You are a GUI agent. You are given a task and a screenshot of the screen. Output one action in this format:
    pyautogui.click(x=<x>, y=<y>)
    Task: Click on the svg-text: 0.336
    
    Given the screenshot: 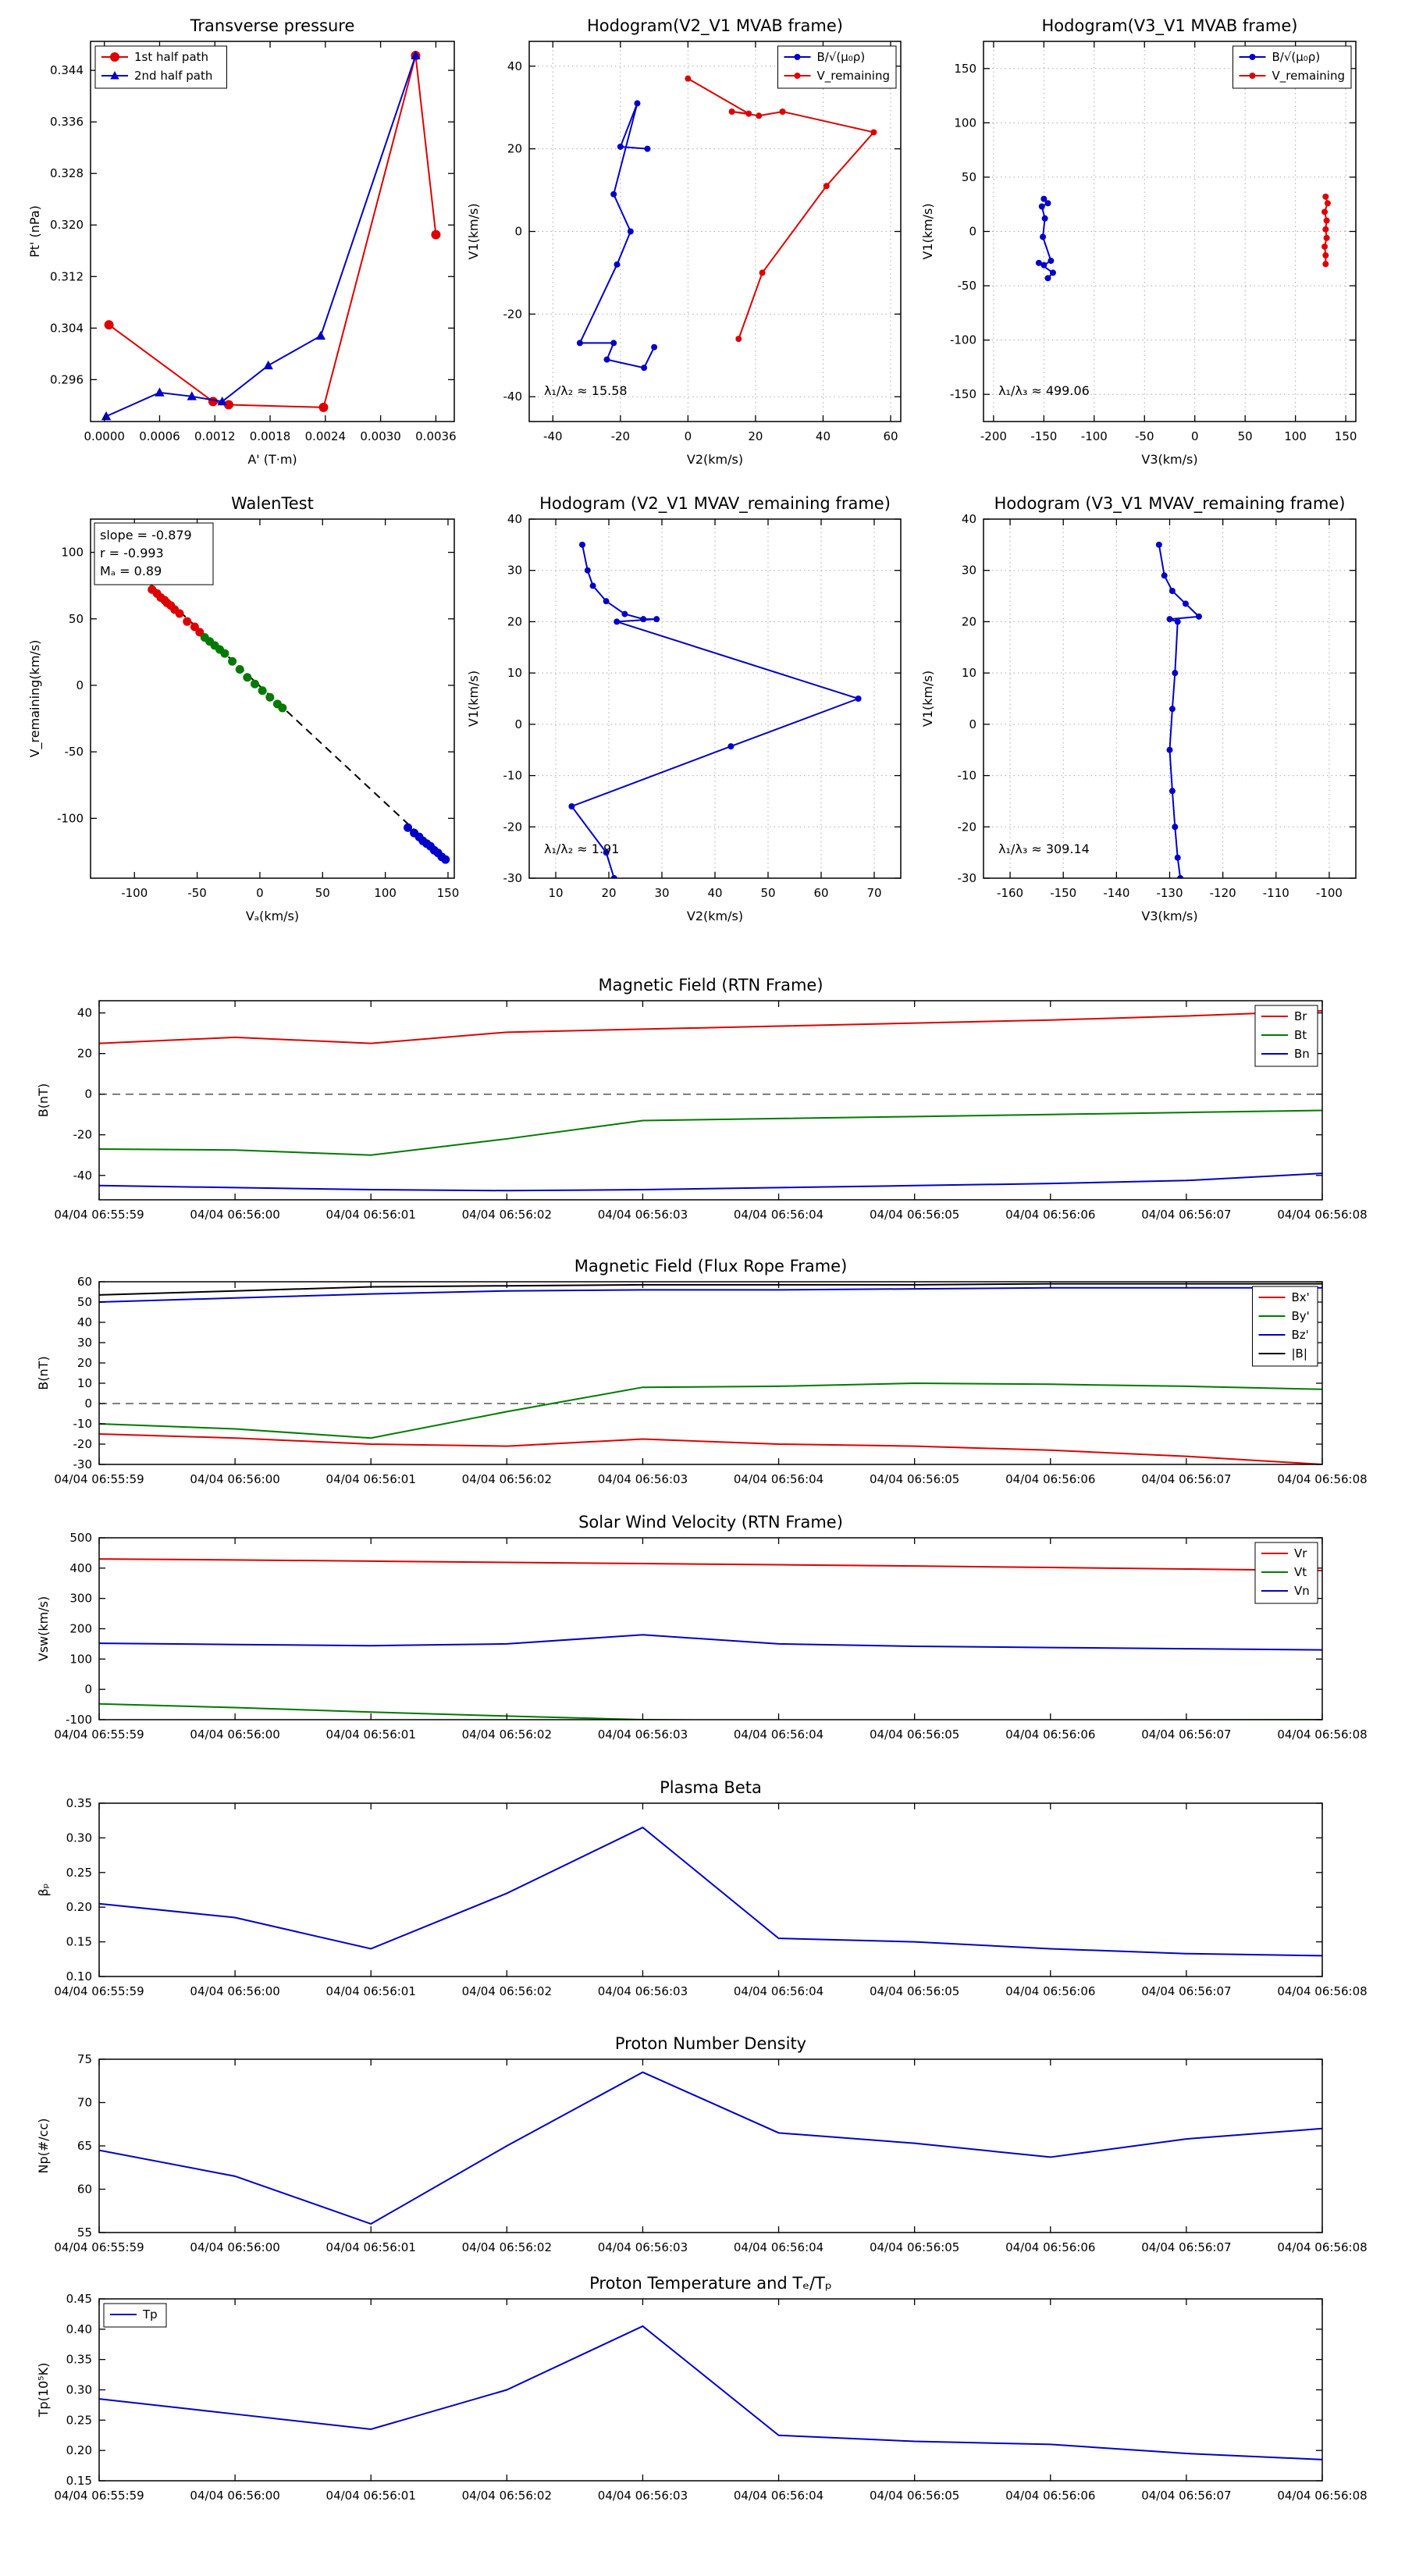 What is the action you would take?
    pyautogui.click(x=67, y=122)
    